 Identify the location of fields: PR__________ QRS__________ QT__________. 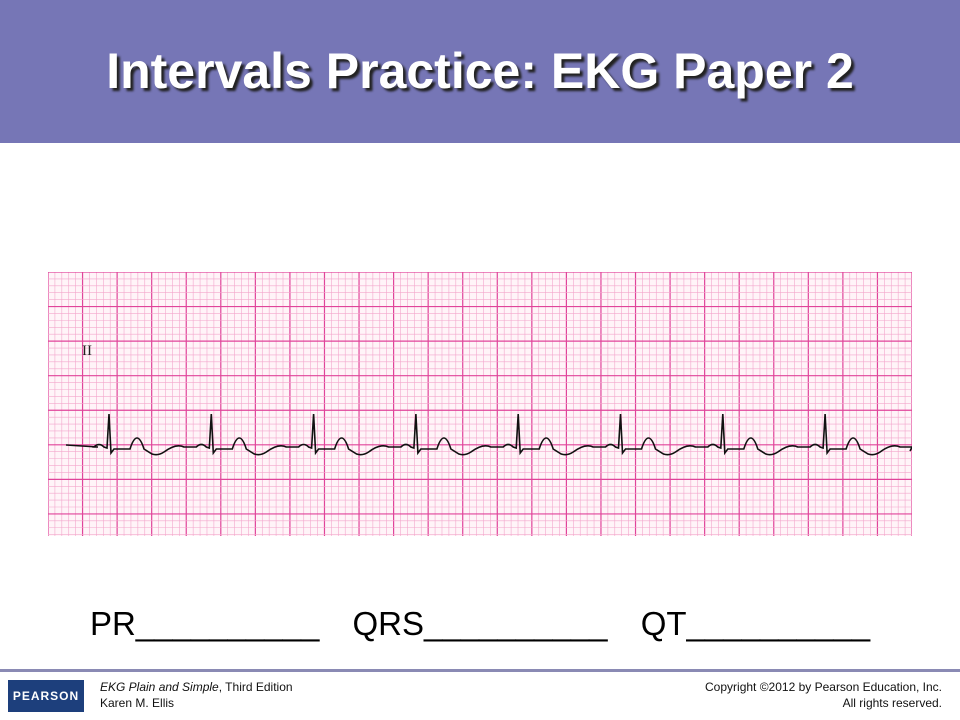
(480, 624).